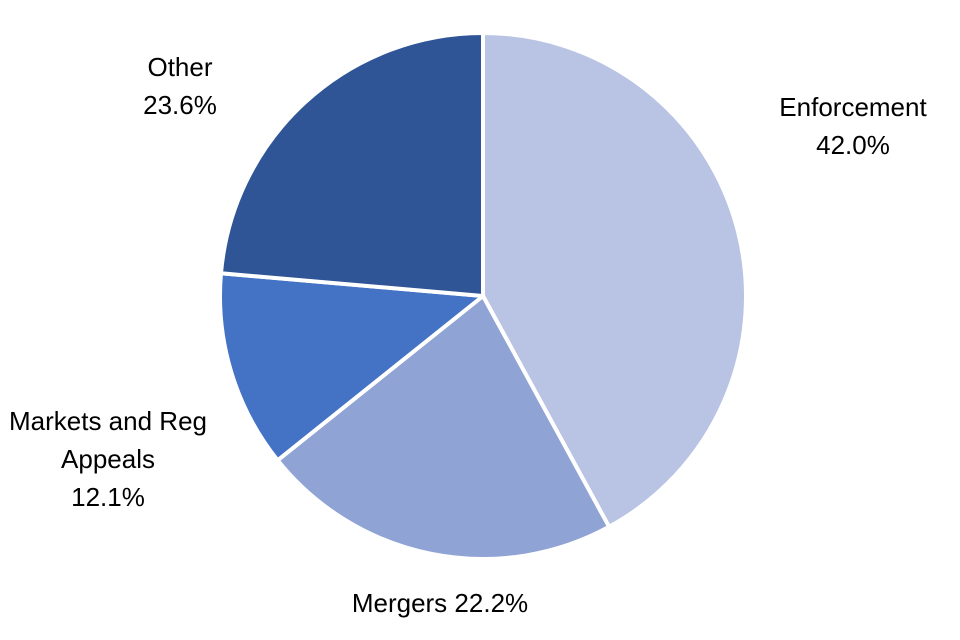 This screenshot has height=640, width=960. What do you see at coordinates (108, 440) in the screenshot?
I see `category-label: Markets and Reg Appeals` at bounding box center [108, 440].